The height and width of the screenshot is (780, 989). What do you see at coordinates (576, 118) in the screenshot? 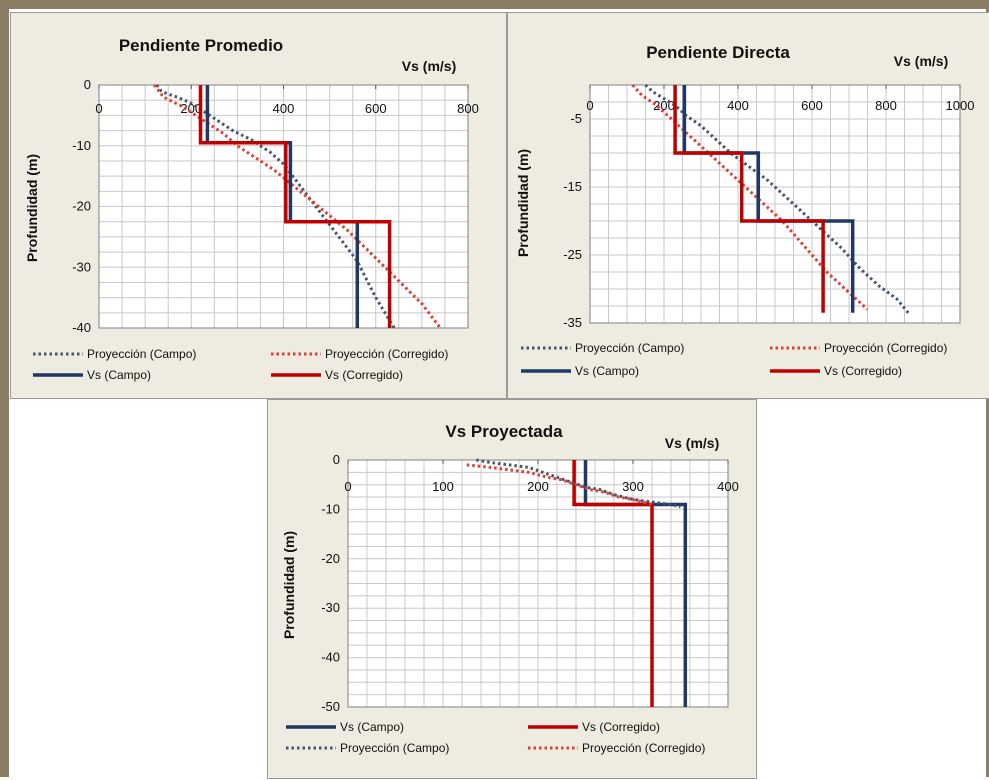
I see `y-tick-label: -5` at bounding box center [576, 118].